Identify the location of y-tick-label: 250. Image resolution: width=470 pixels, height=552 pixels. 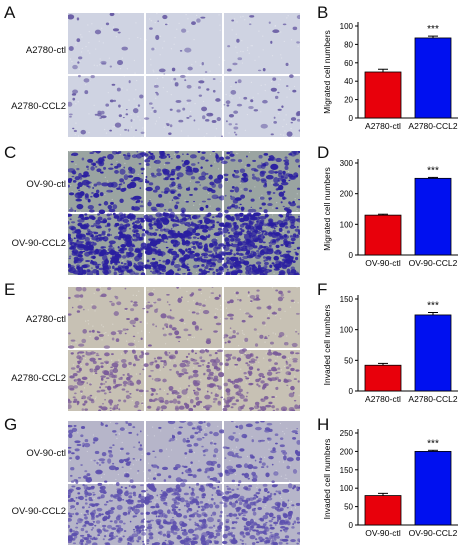
(347, 433).